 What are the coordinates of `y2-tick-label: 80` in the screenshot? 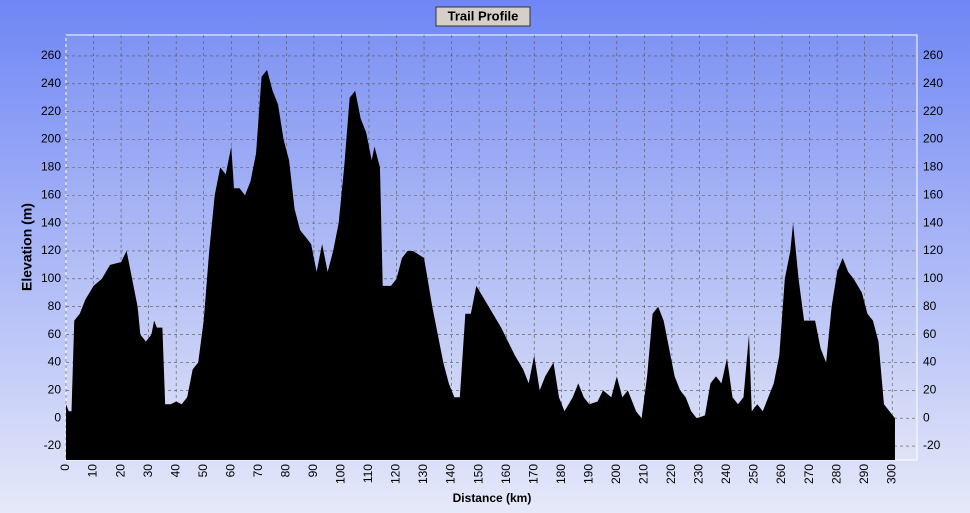 It's located at (930, 306).